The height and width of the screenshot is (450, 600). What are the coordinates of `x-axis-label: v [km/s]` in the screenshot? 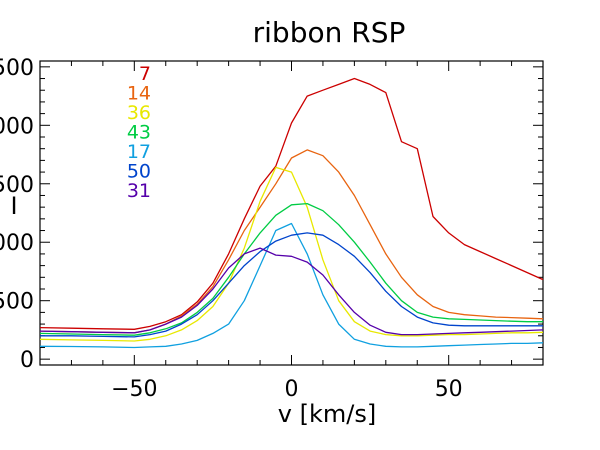 It's located at (327, 414).